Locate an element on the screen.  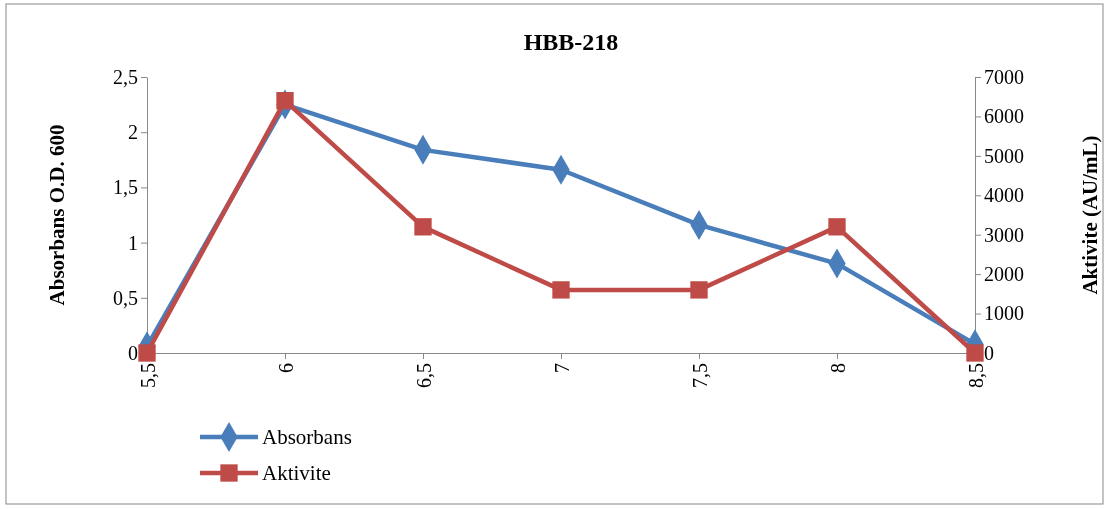
x-tick-label: 8 is located at coordinates (837, 368).